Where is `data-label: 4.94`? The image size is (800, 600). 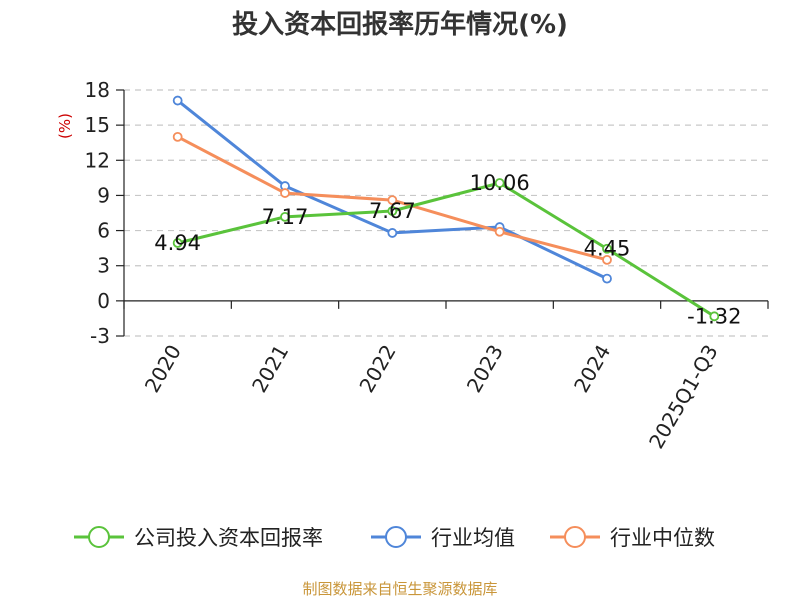
data-label: 4.94 is located at coordinates (177, 243).